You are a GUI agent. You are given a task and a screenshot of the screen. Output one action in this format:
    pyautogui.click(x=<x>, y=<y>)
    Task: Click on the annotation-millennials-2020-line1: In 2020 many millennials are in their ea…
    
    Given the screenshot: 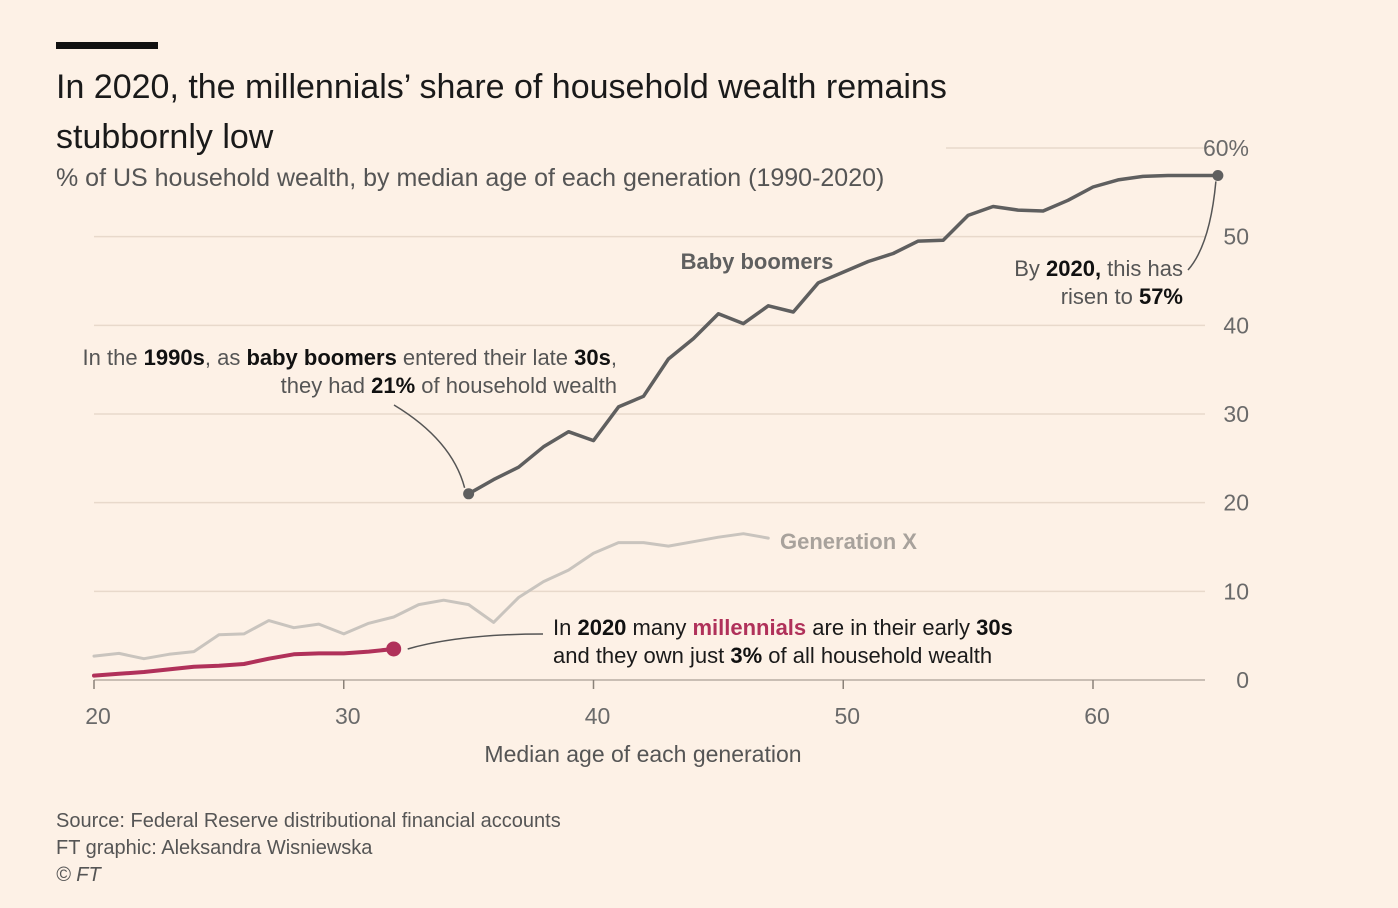 What is the action you would take?
    pyautogui.click(x=783, y=627)
    